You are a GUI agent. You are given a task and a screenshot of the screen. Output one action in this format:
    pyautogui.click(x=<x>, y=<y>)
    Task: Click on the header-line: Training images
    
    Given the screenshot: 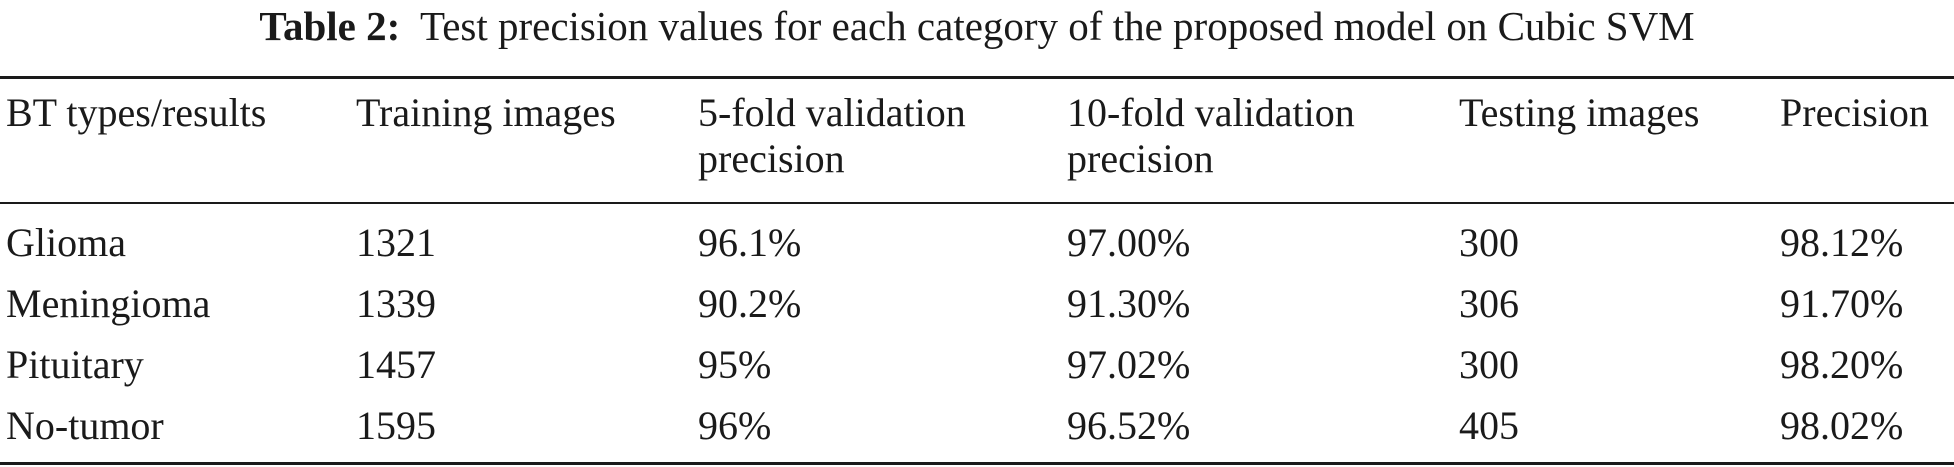 What is the action you would take?
    pyautogui.click(x=486, y=112)
    